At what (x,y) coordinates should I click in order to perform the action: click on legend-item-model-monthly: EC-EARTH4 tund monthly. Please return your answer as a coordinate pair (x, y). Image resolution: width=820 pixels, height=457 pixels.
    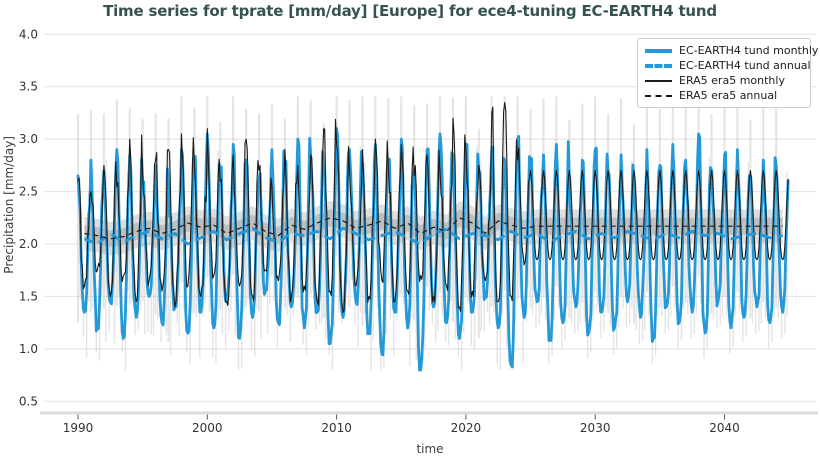
    Looking at the image, I should click on (731, 50).